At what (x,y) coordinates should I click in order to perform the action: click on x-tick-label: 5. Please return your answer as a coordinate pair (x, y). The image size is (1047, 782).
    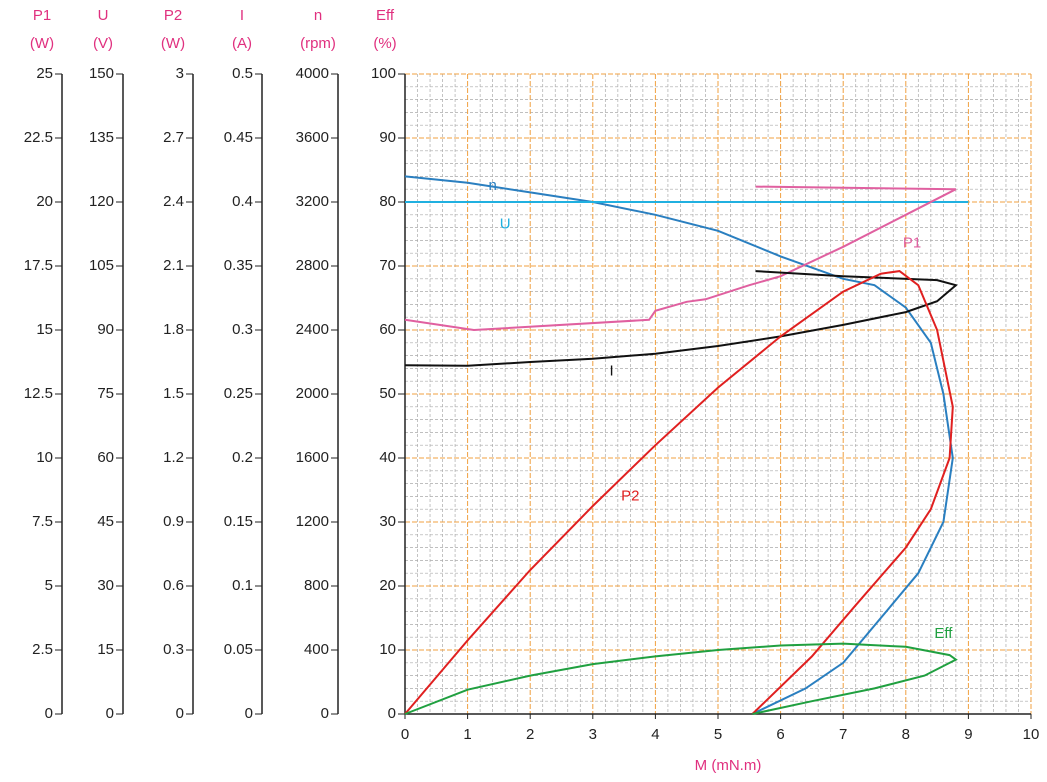
    Looking at the image, I should click on (718, 734).